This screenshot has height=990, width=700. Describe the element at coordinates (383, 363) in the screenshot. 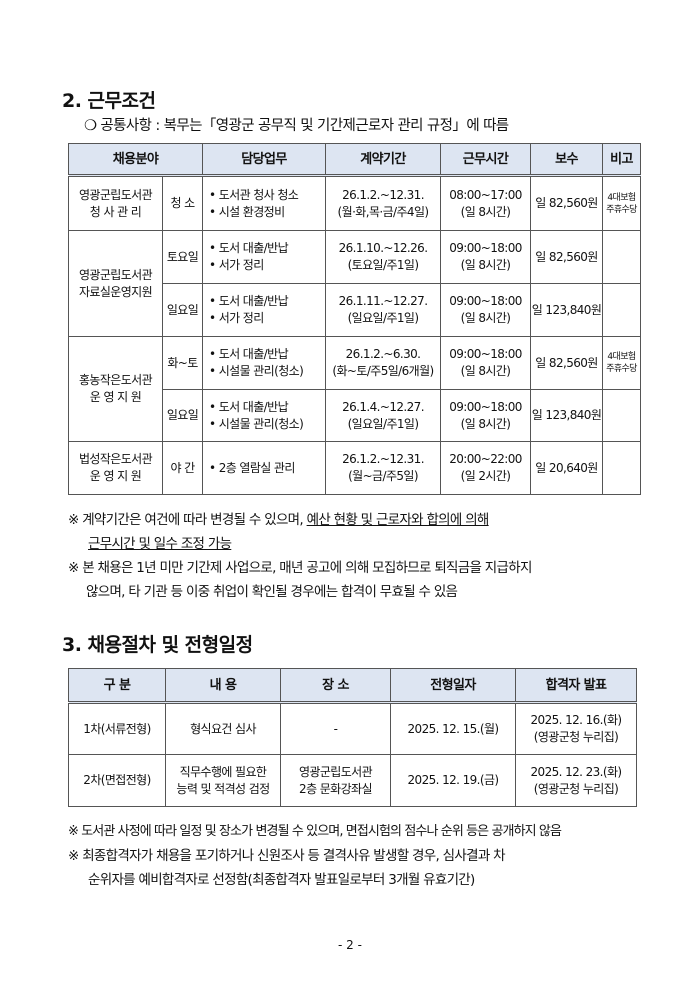

I see `cell-period: 26.1.2.~6.30. (화~토/주5일/6개월)` at that location.